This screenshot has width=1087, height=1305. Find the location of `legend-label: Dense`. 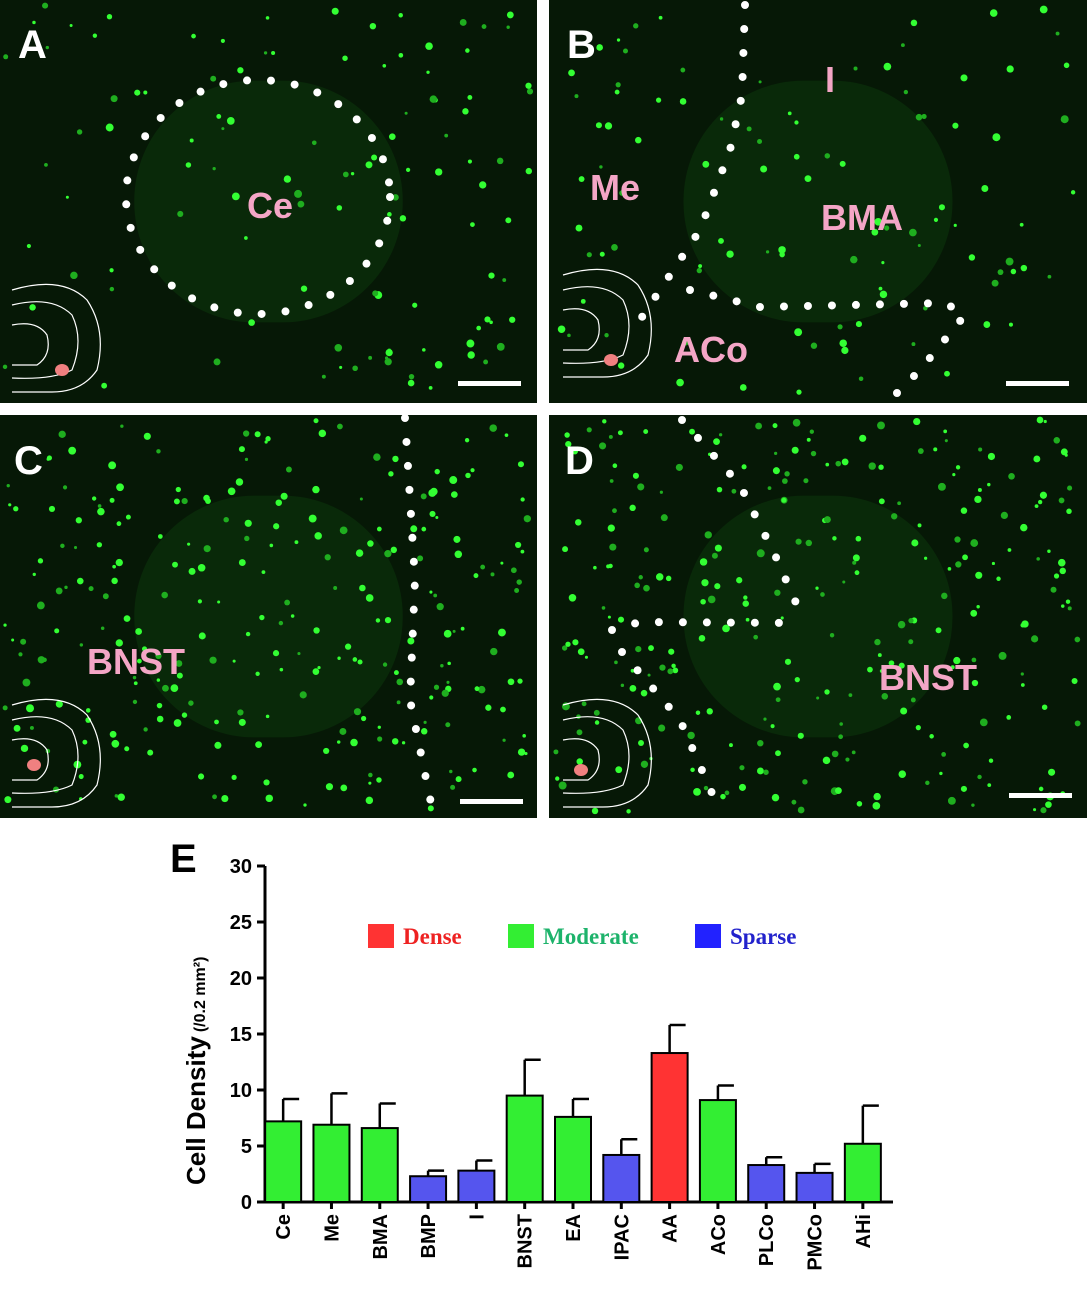

legend-label: Dense is located at coordinates (432, 936).